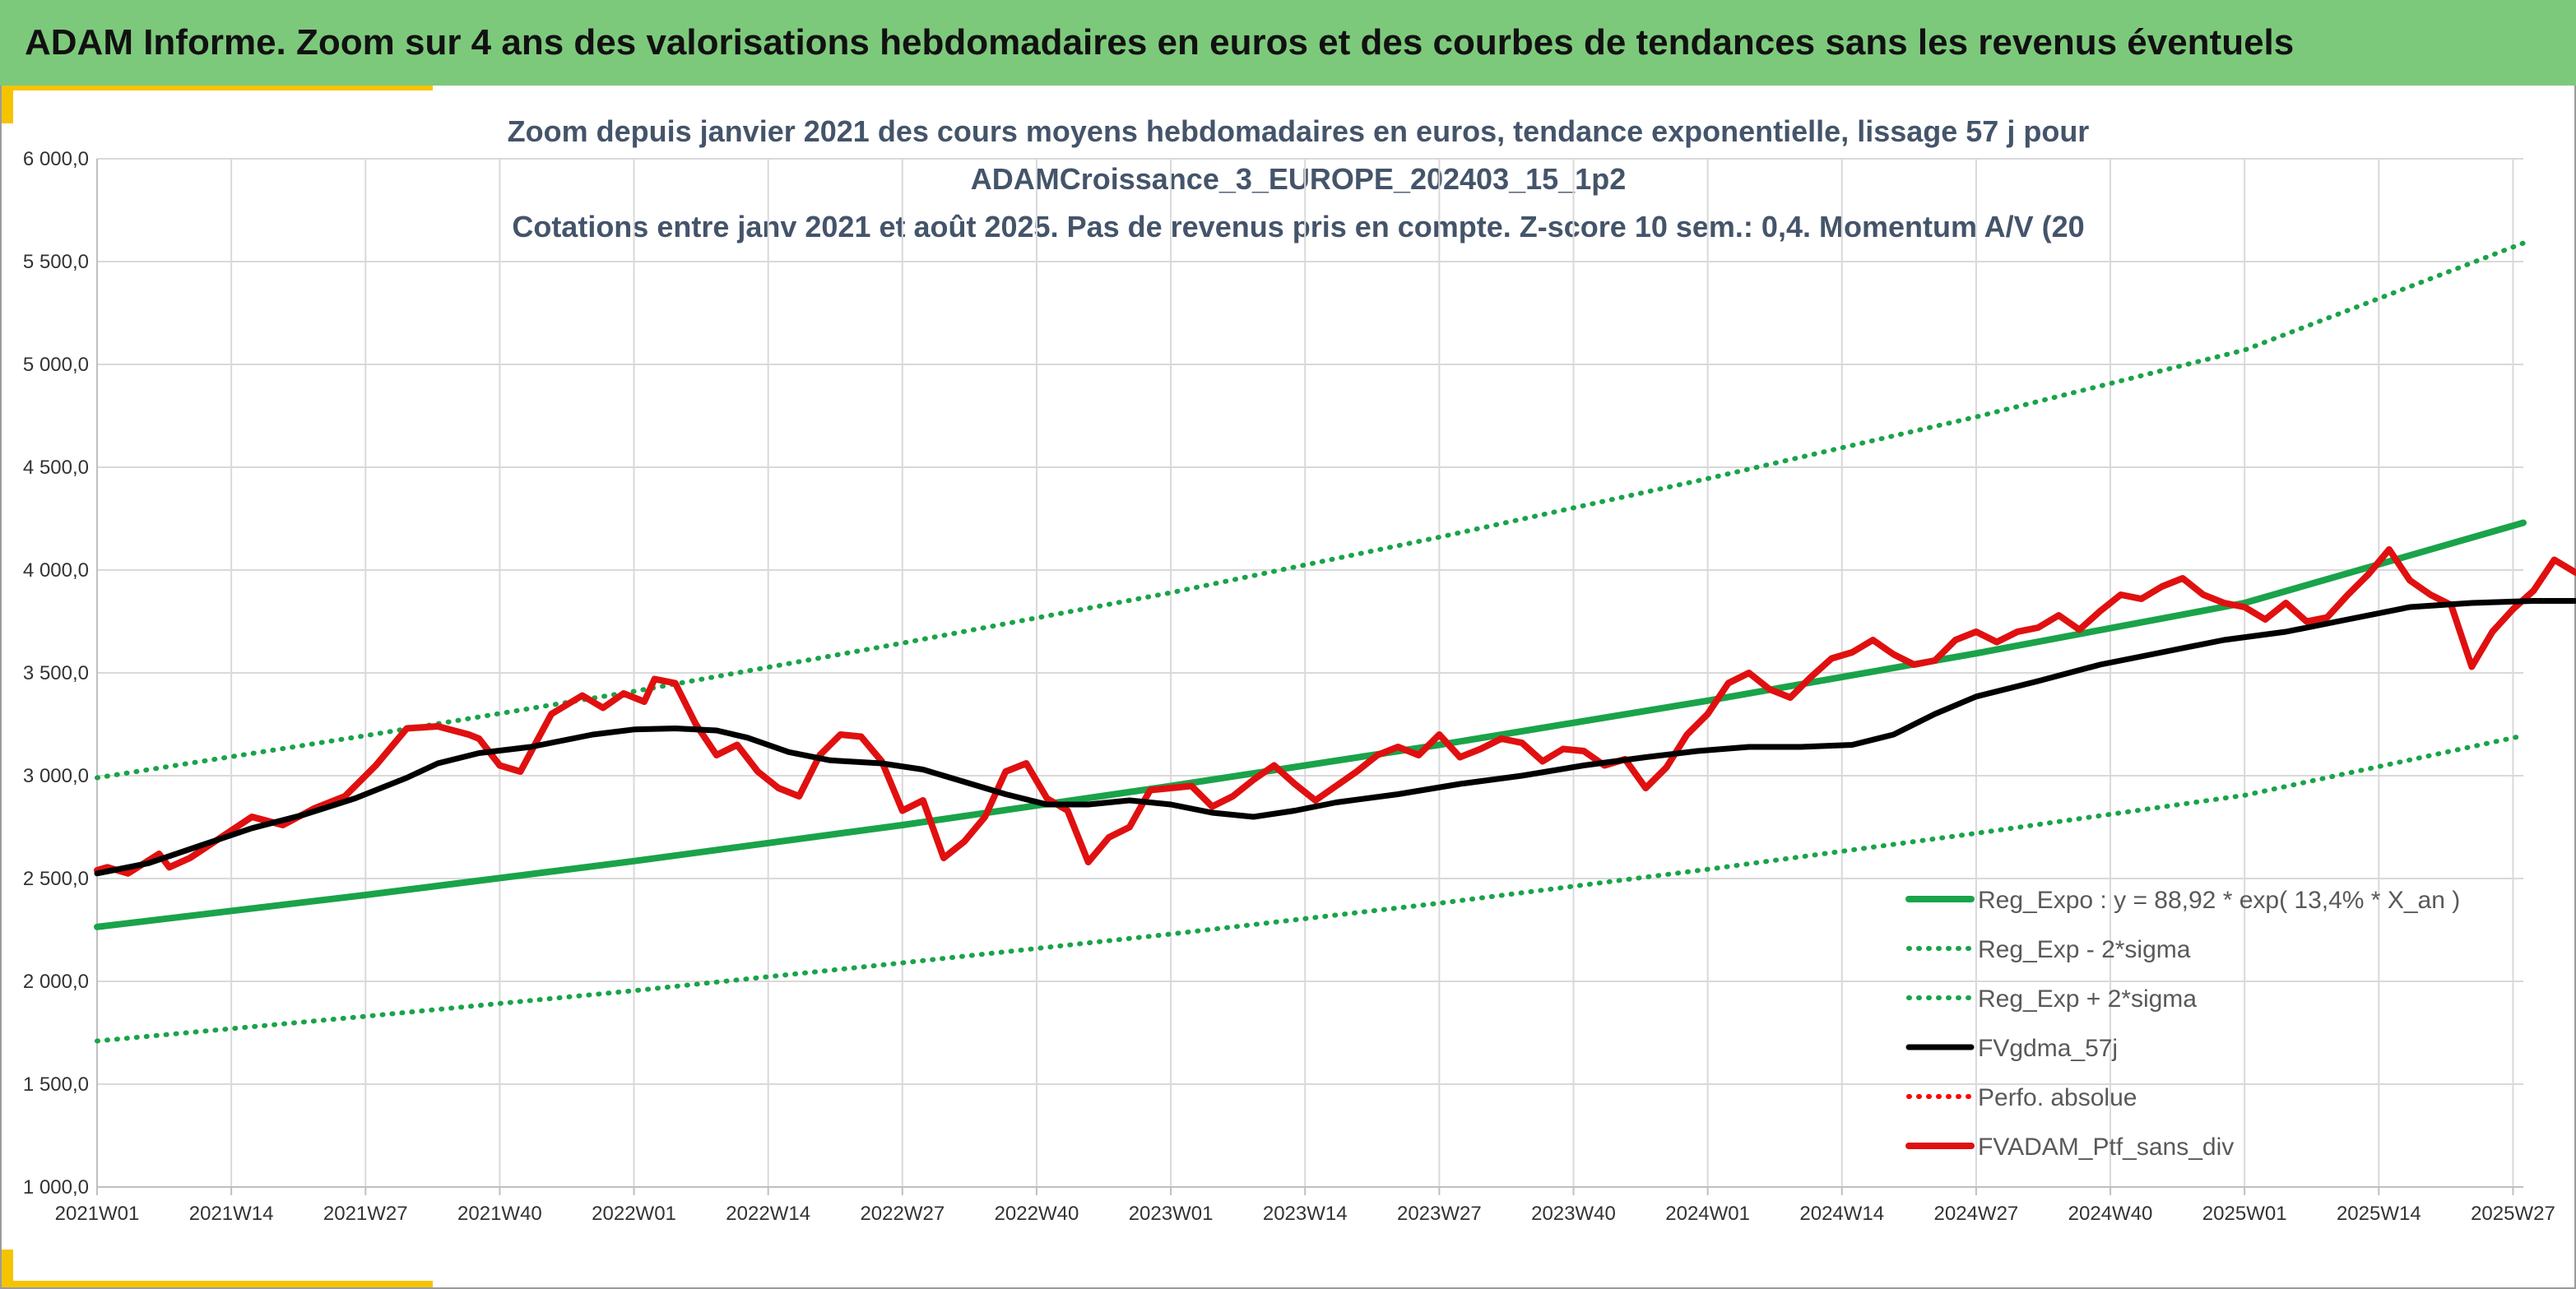 This screenshot has width=2576, height=1289. I want to click on x-tick-label: 2022W14, so click(768, 1214).